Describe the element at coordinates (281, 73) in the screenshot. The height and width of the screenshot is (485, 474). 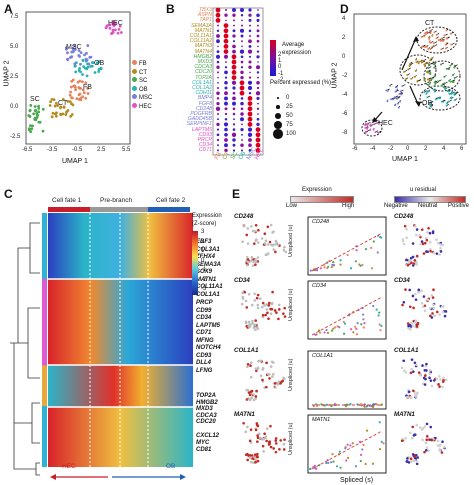
I see `avg-expr-tick: -1` at that location.